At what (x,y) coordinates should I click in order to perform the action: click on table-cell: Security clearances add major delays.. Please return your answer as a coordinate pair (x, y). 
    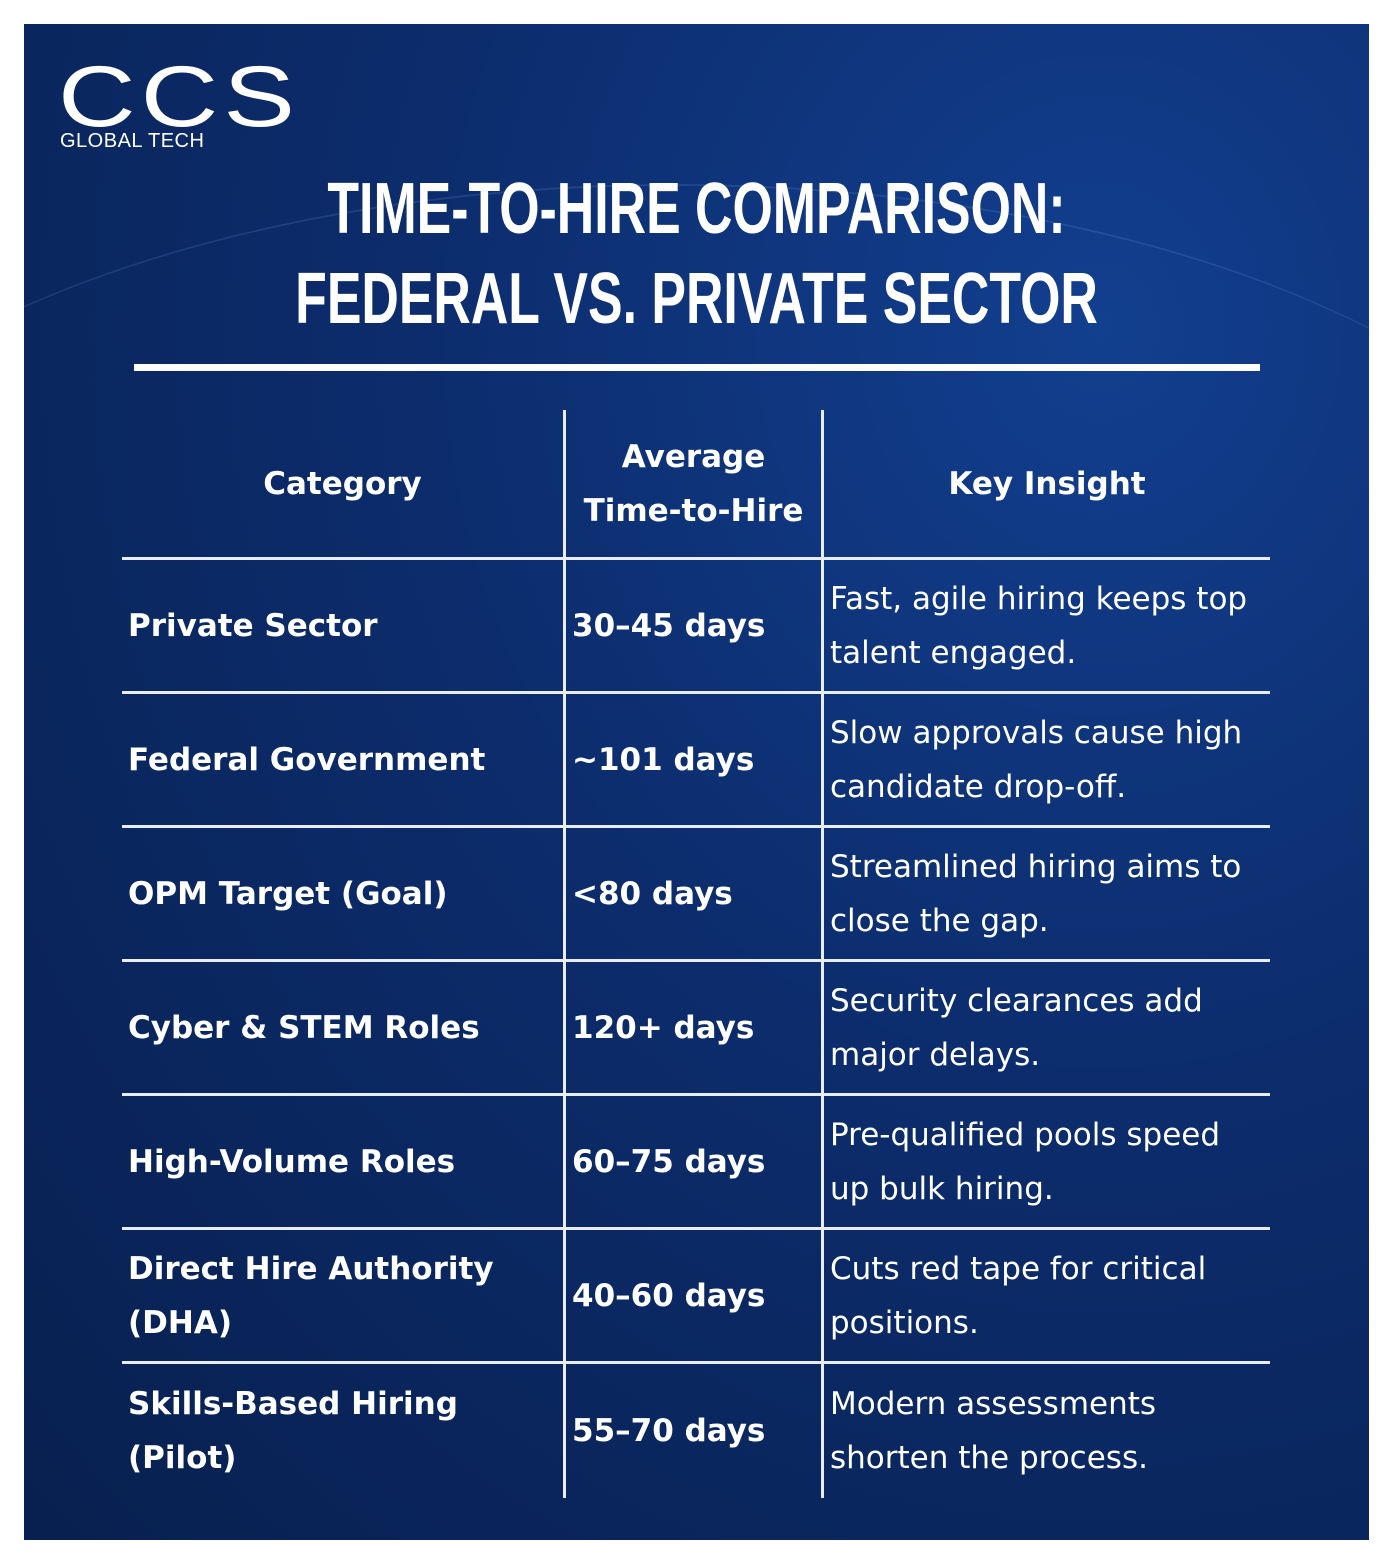
    Looking at the image, I should click on (1047, 1029).